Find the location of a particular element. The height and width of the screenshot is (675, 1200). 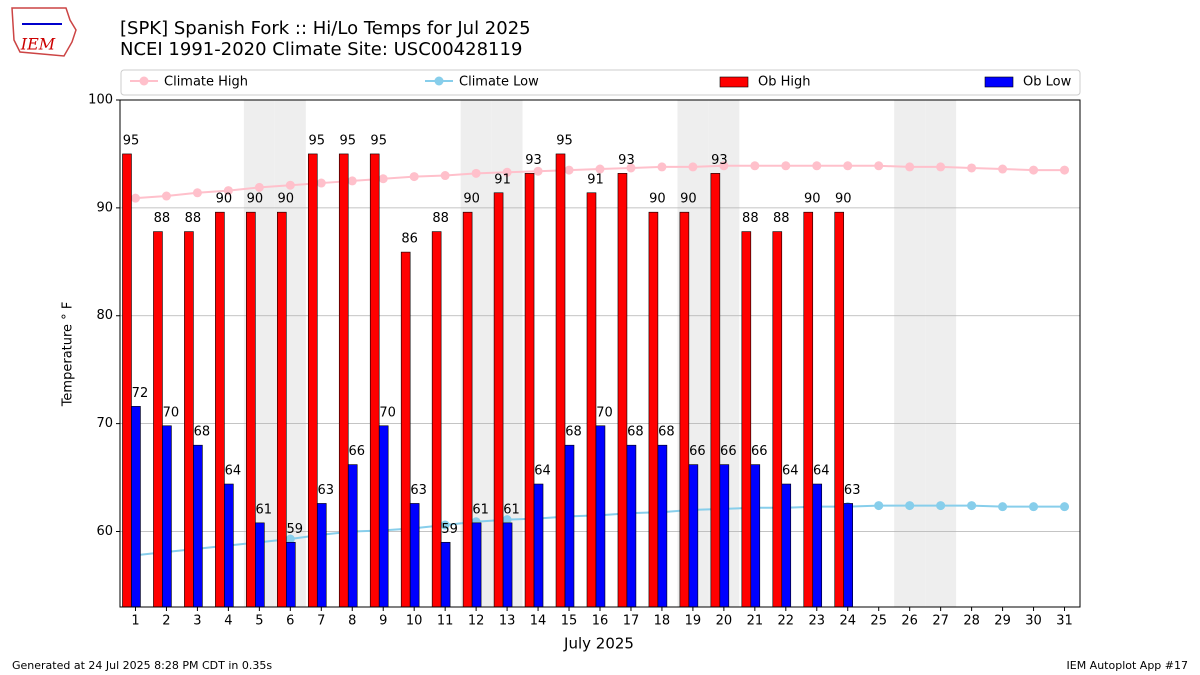

x-tick-label: 26 is located at coordinates (909, 621).